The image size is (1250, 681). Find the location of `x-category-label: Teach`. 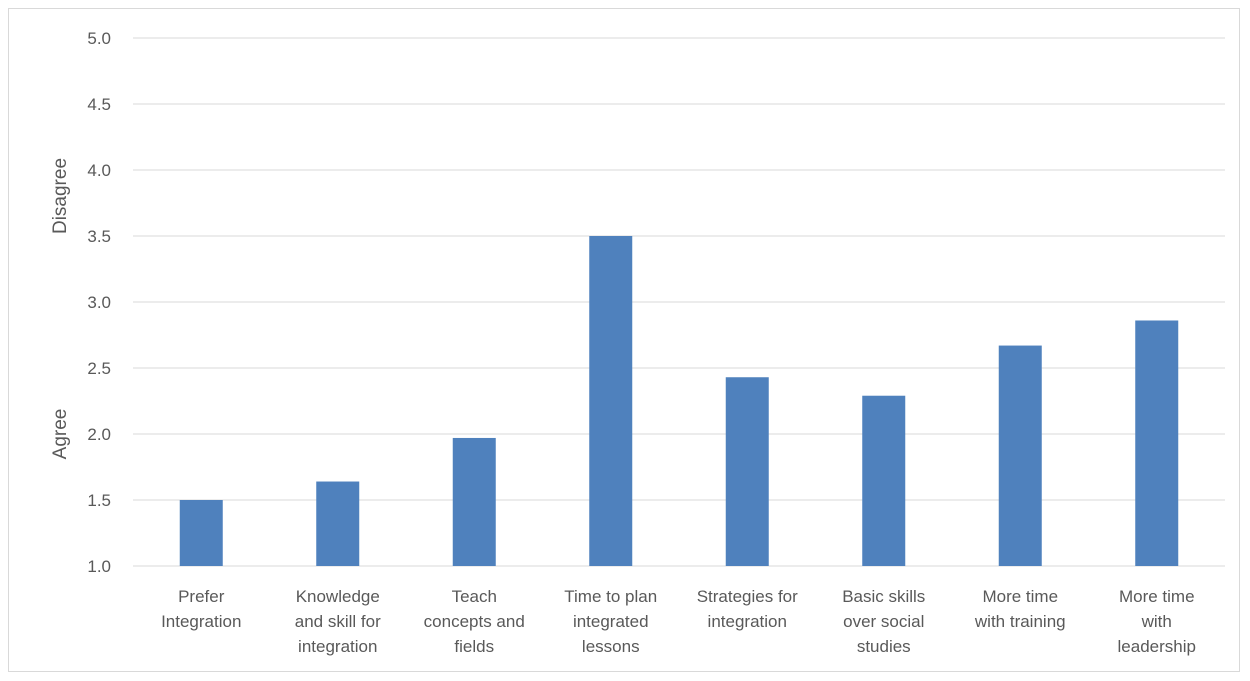

x-category-label: Teach is located at coordinates (474, 596).